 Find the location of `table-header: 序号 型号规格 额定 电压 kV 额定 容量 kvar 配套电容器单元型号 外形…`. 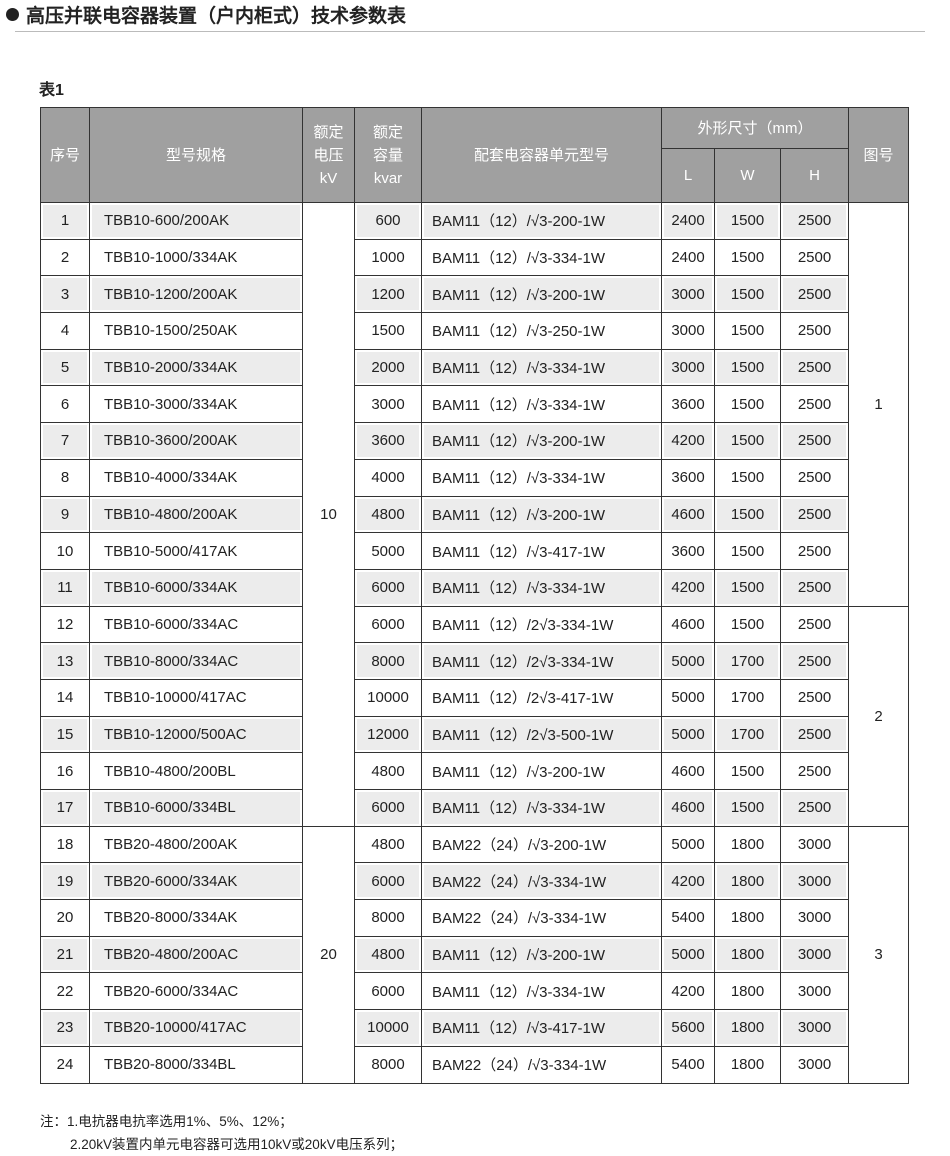

table-header: 序号 型号规格 额定 电压 kV 额定 容量 kvar 配套电容器单元型号 外形… is located at coordinates (475, 155).